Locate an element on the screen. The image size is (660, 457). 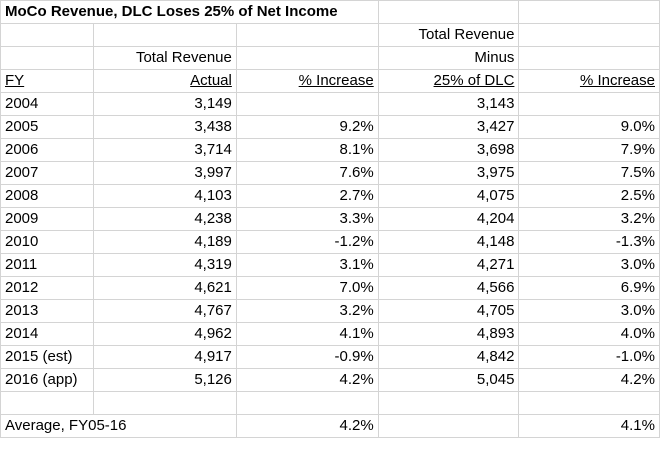
cell-fy: 2012 is located at coordinates (47, 288).